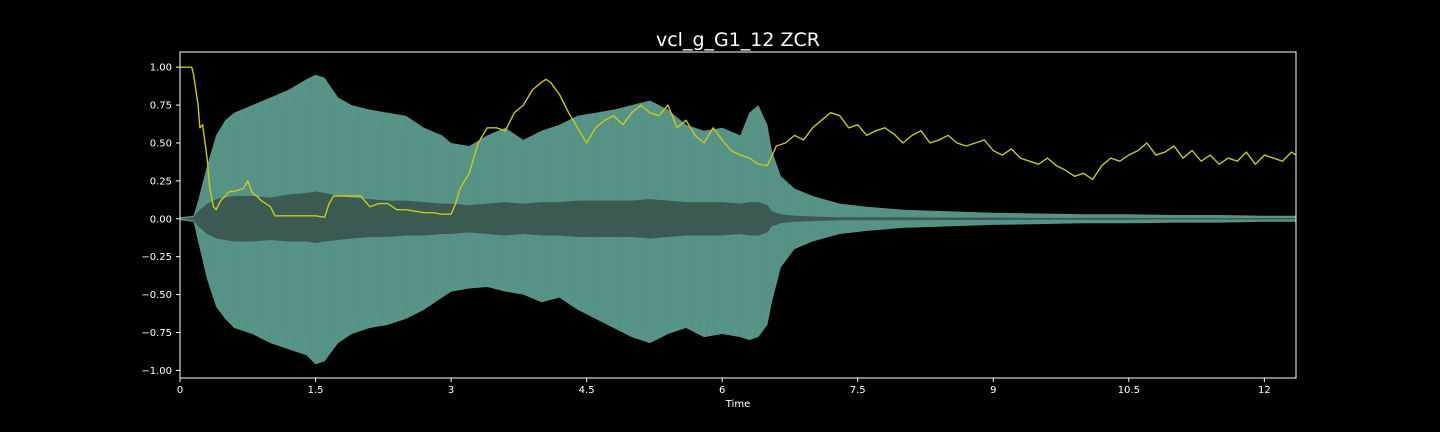 This screenshot has height=432, width=1440. I want to click on y-tick-label: −1.00, so click(156, 371).